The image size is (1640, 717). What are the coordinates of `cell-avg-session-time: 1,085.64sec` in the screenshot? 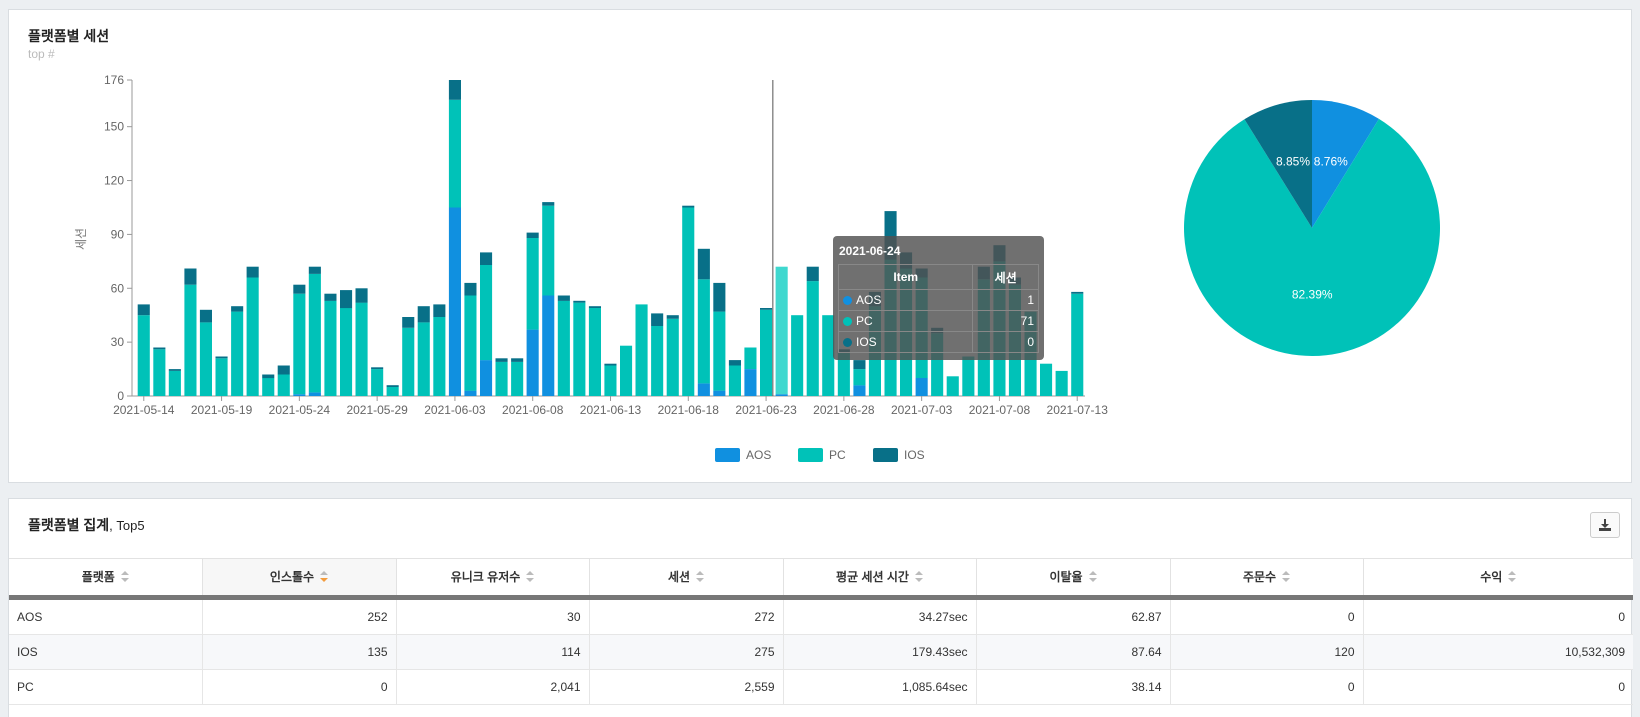 It's located at (880, 687).